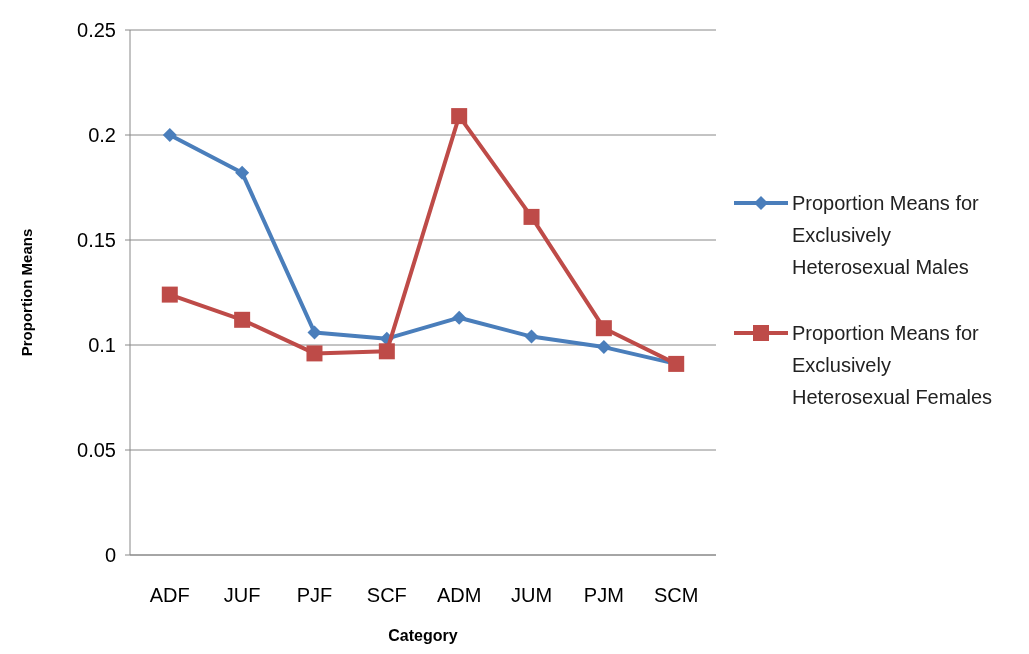  What do you see at coordinates (892, 365) in the screenshot?
I see `legend-label: Proportion Means for Exclusively Heterosexual Females` at bounding box center [892, 365].